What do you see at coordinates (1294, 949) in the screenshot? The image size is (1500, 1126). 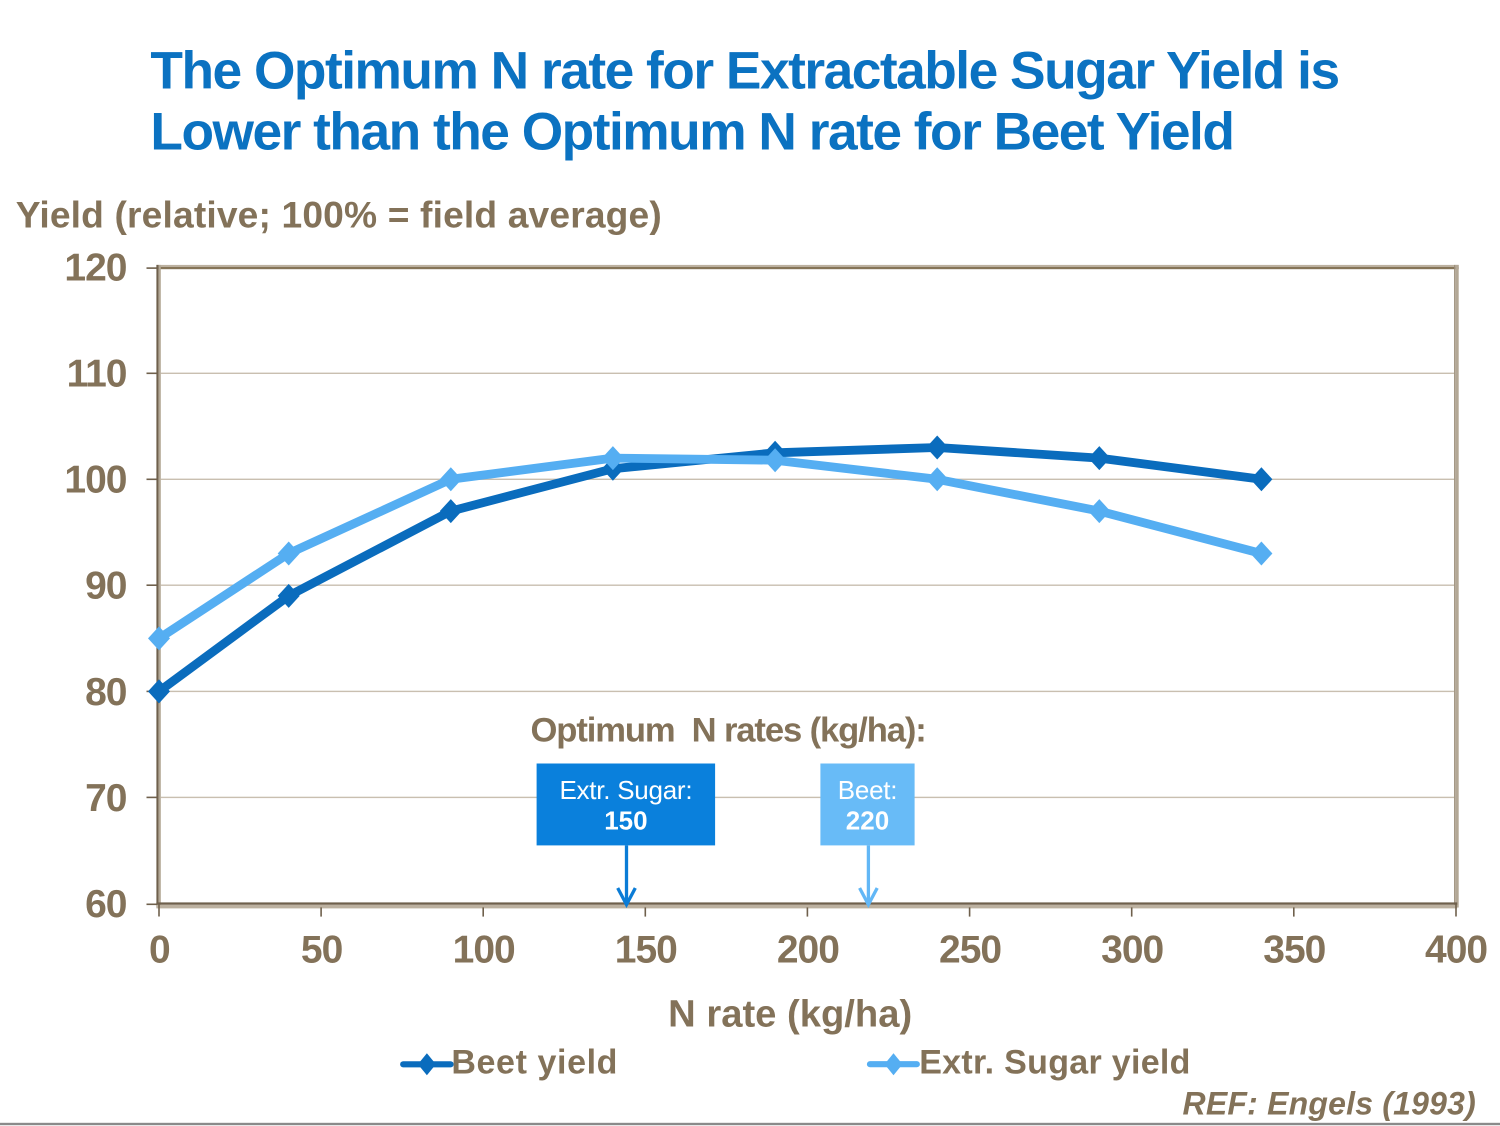 I see `svg-text: 350` at bounding box center [1294, 949].